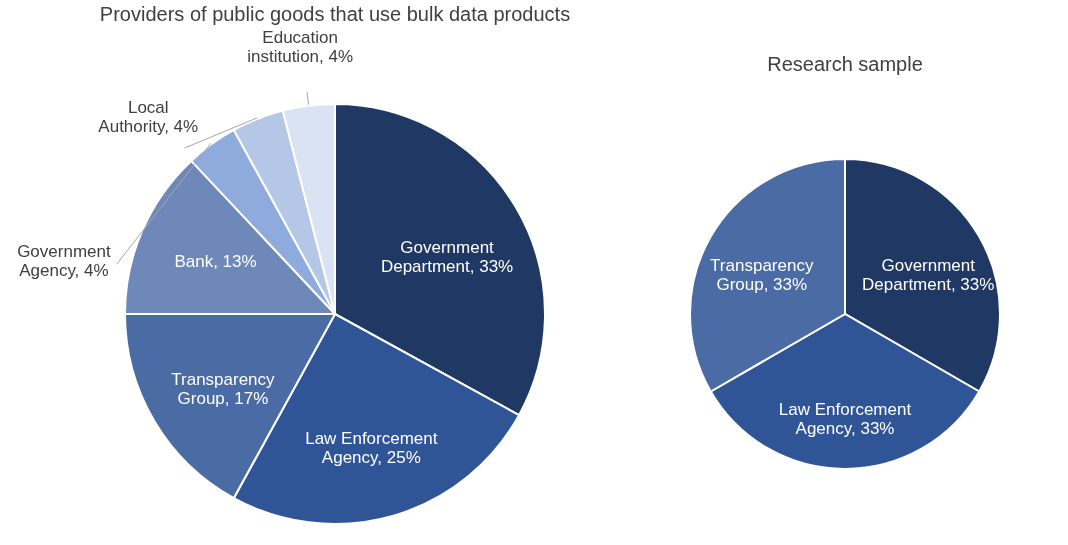  I want to click on slice-label: Government Agency, 4%, so click(64, 261).